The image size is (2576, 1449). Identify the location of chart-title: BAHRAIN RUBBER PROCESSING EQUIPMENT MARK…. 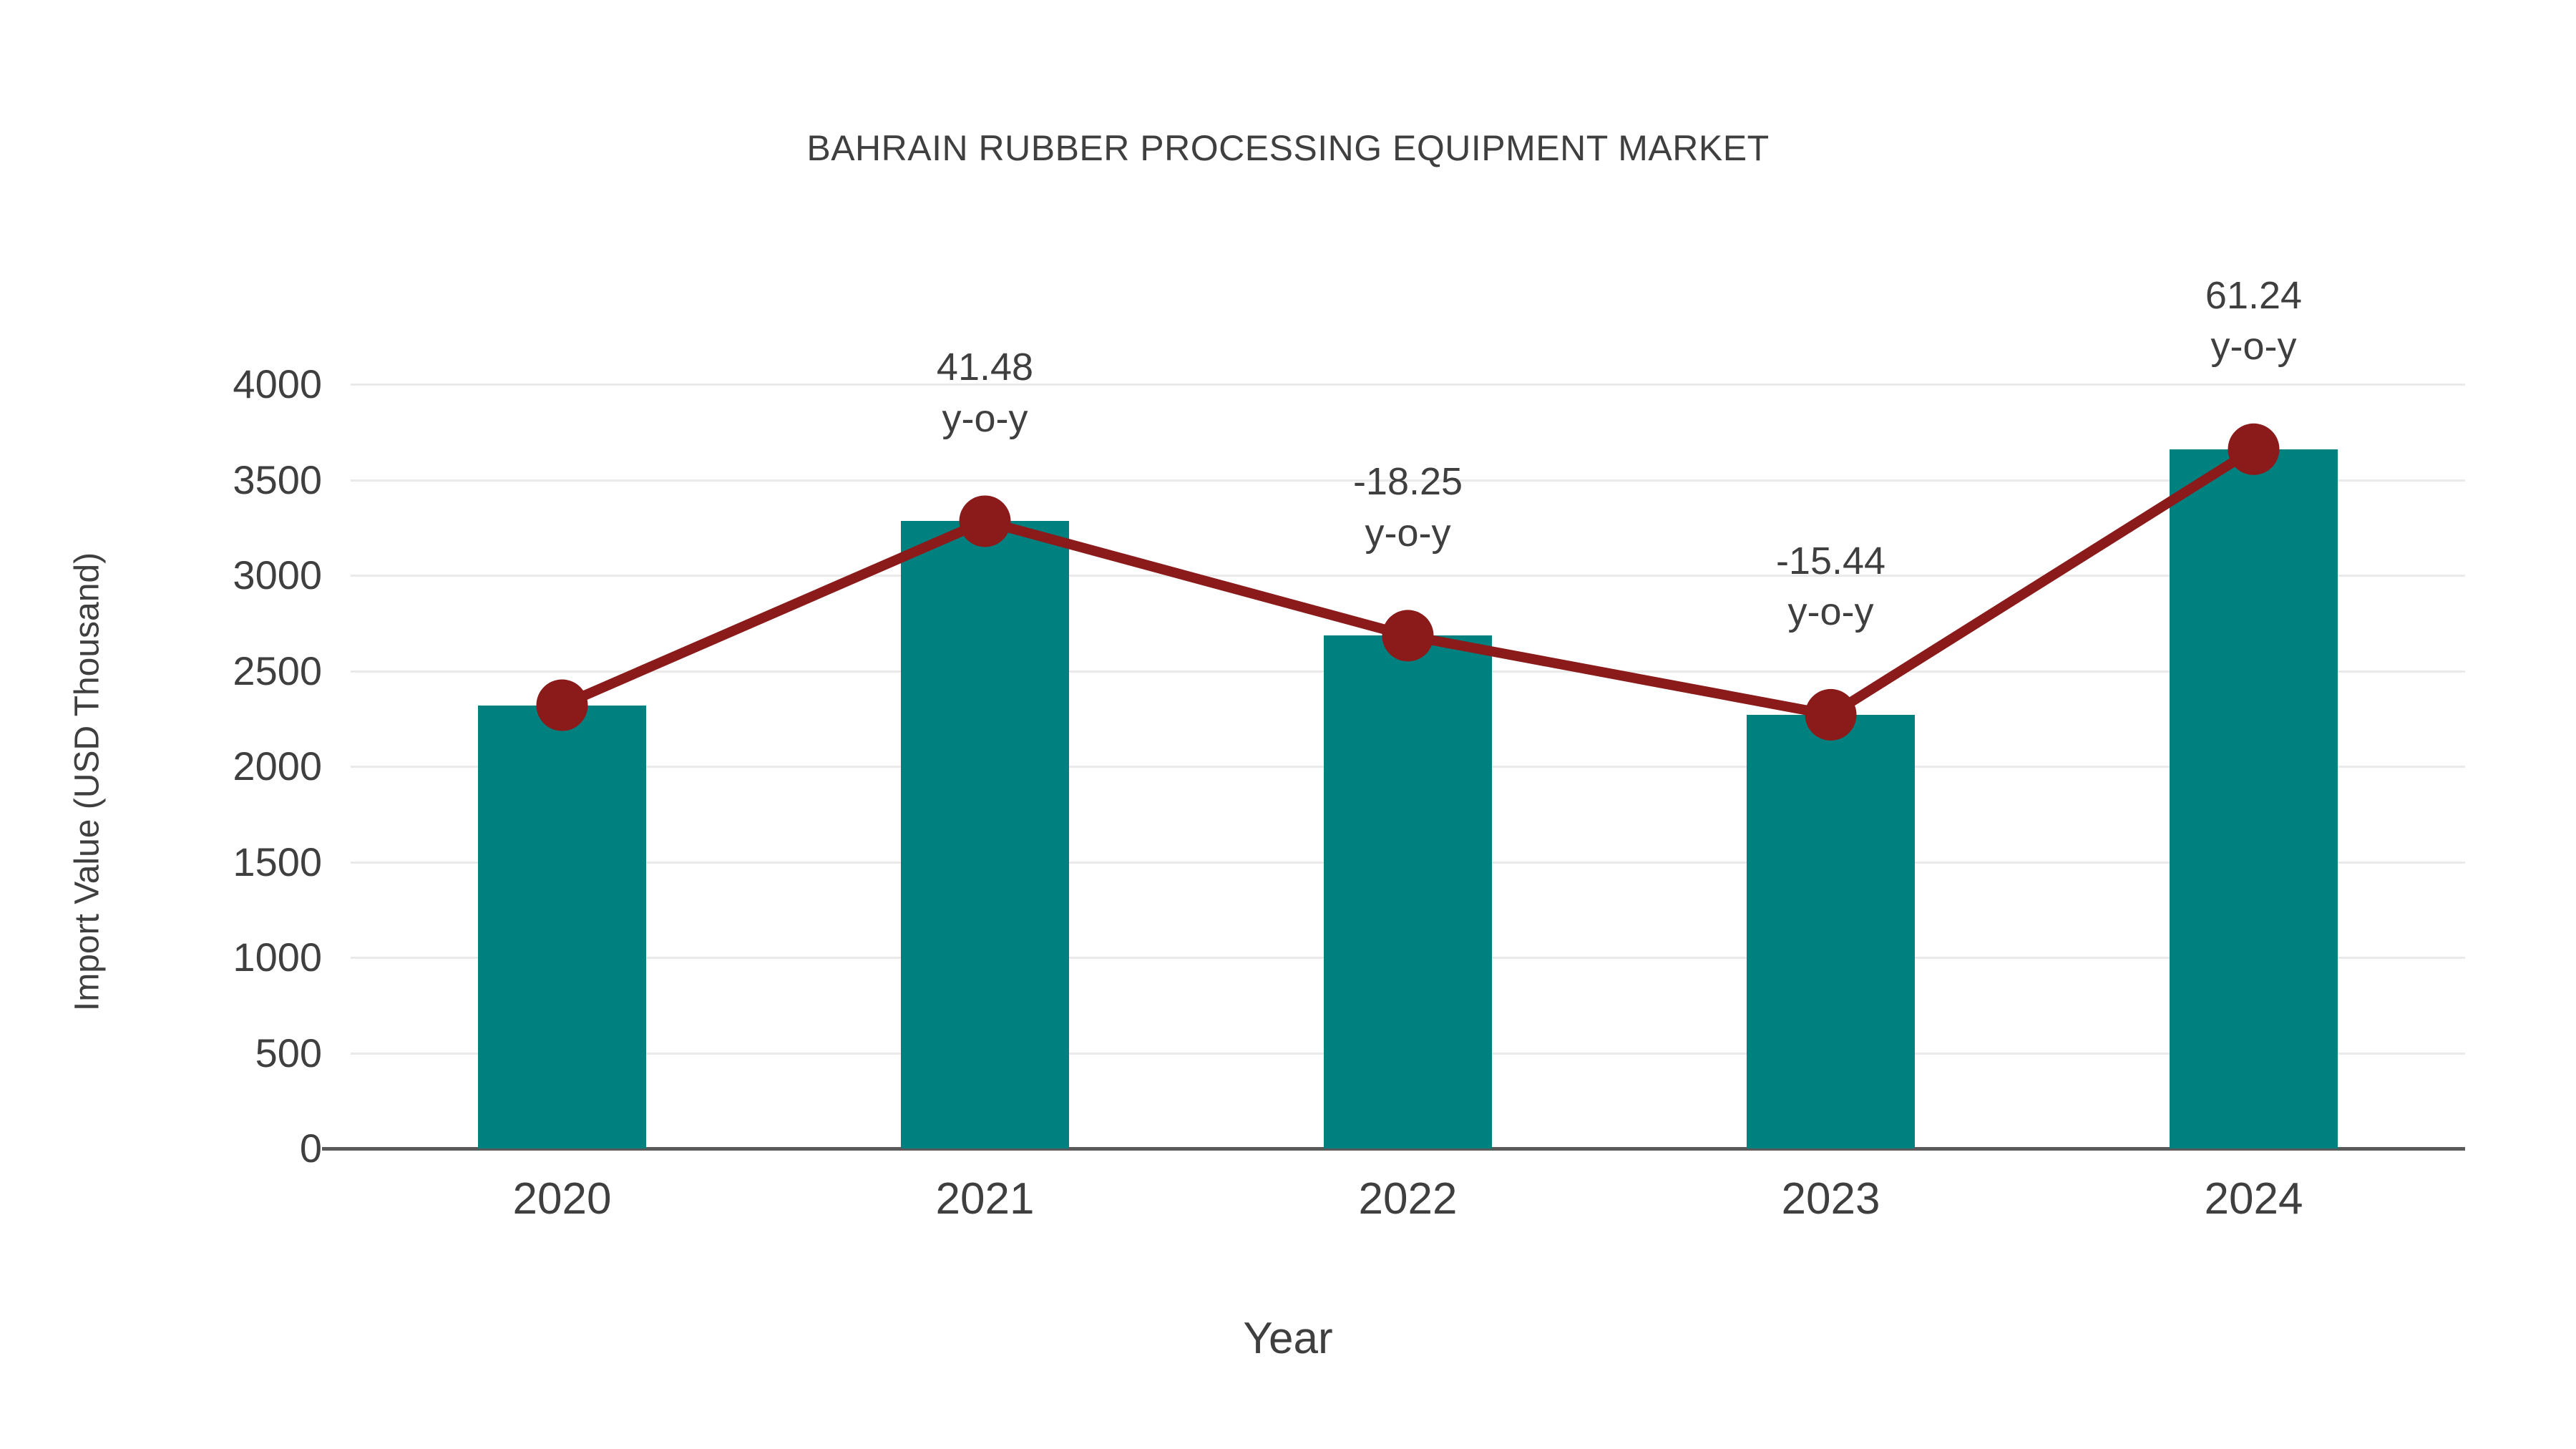
(1288, 148).